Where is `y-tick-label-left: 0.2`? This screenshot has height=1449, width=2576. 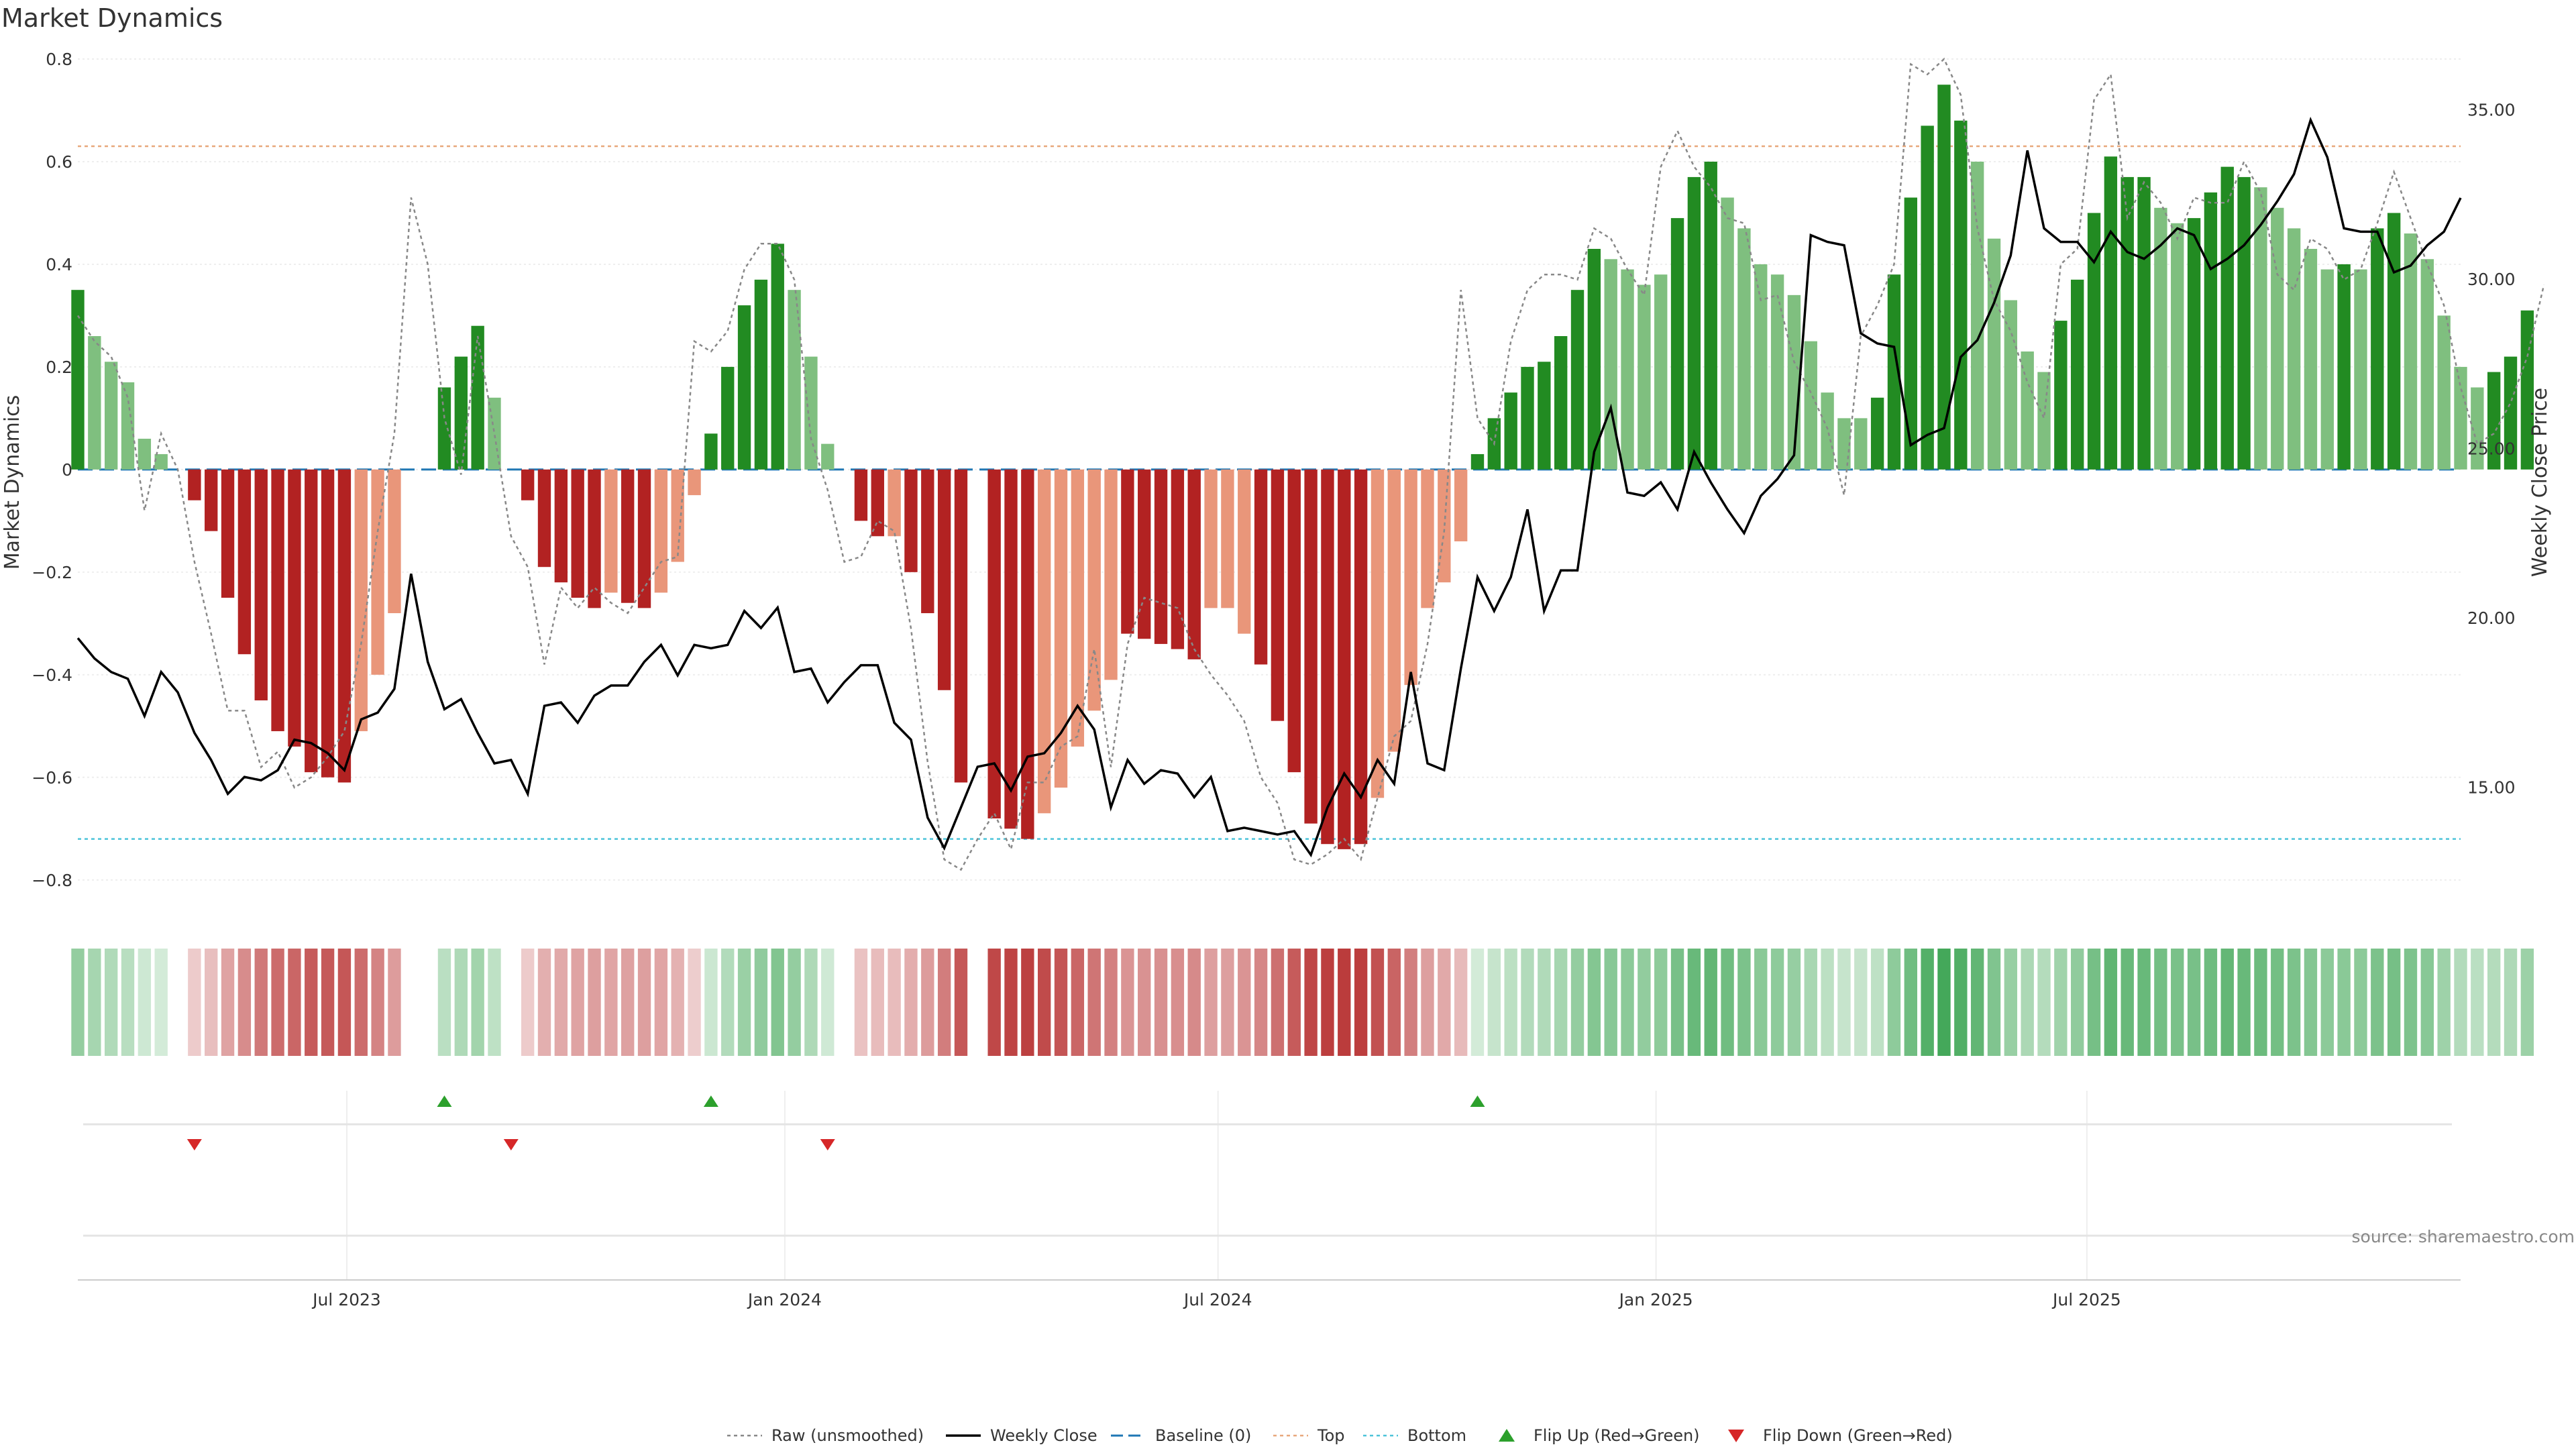 y-tick-label-left: 0.2 is located at coordinates (59, 367).